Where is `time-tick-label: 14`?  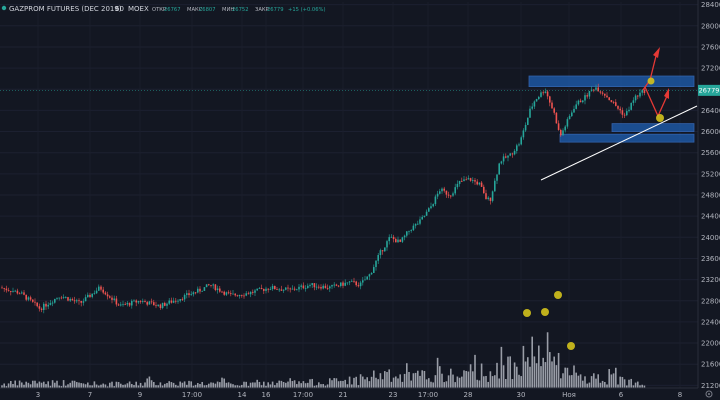
time-tick-label: 14 is located at coordinates (242, 395).